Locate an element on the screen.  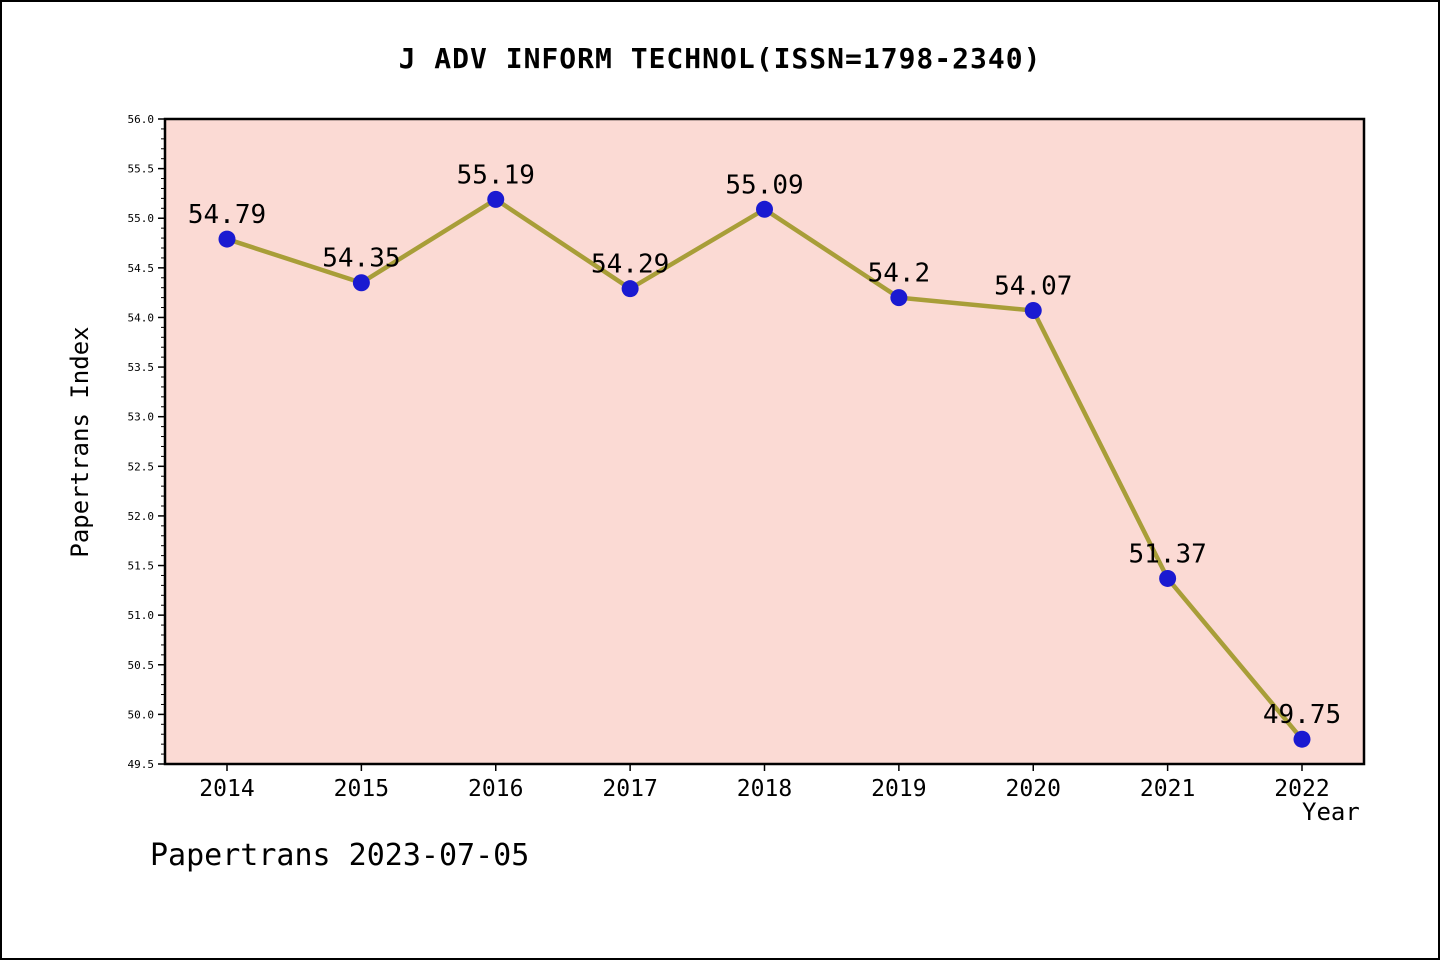
y-tick-label: 56.0 is located at coordinates (141, 119).